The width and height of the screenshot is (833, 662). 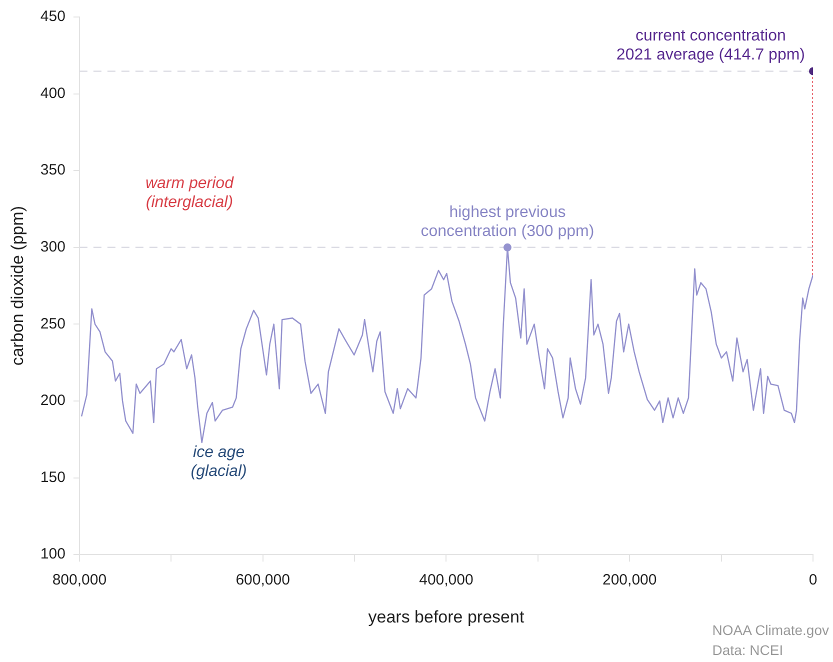 I want to click on y-tick-label: 200, so click(x=53, y=401).